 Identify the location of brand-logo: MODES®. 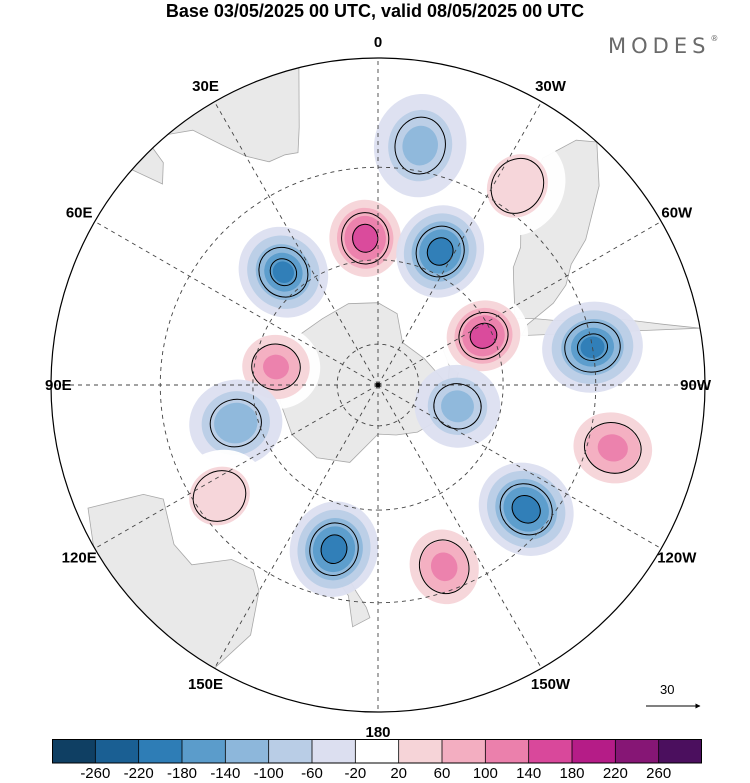
(663, 46).